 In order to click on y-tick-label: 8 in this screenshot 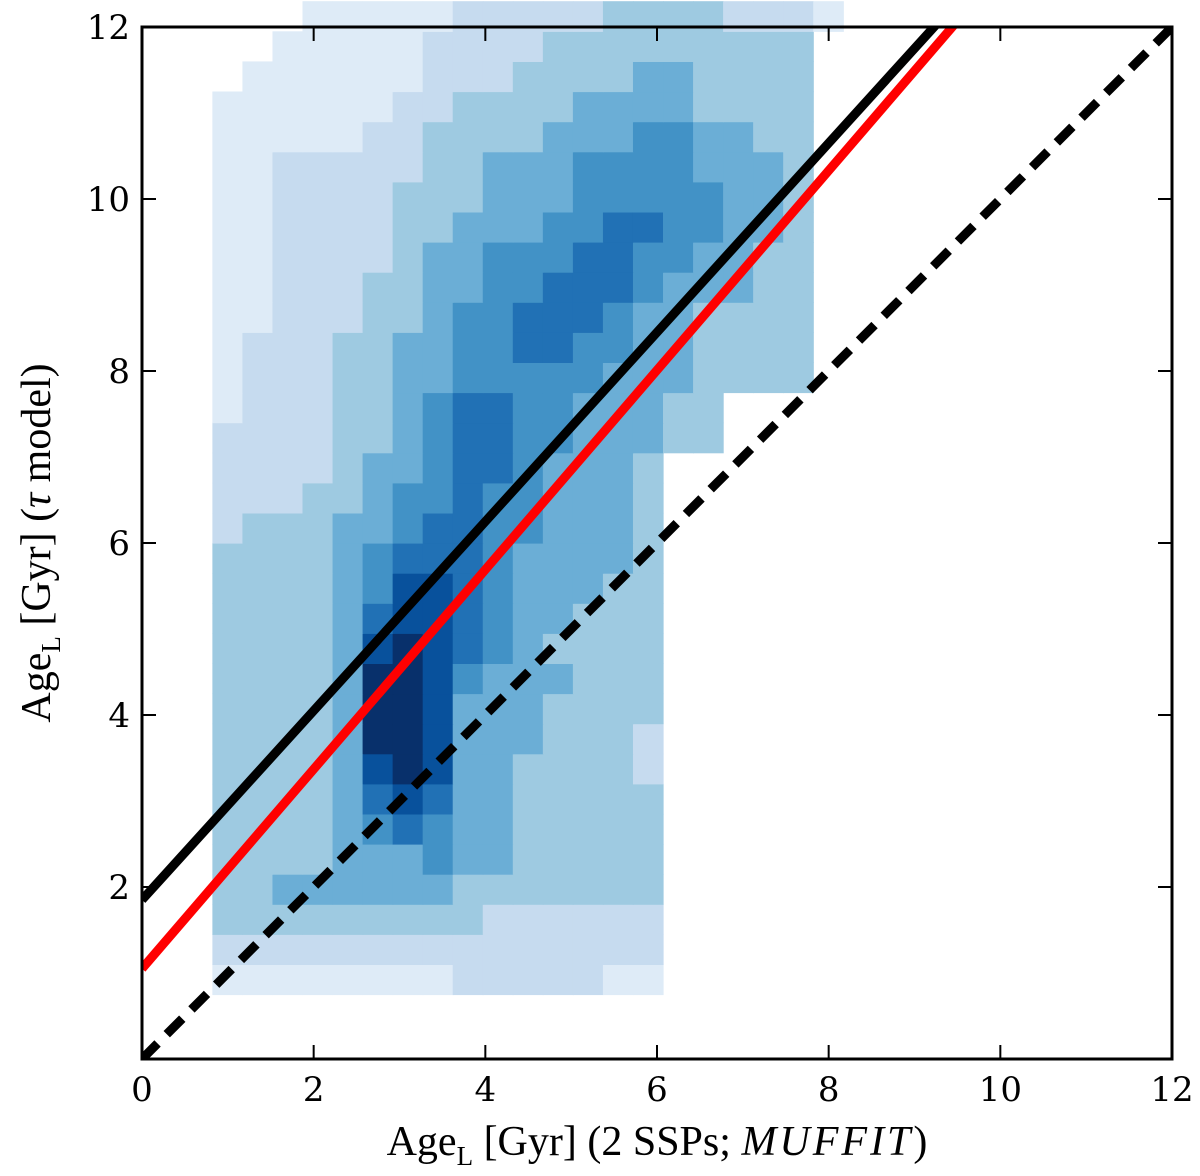, I will do `click(119, 372)`.